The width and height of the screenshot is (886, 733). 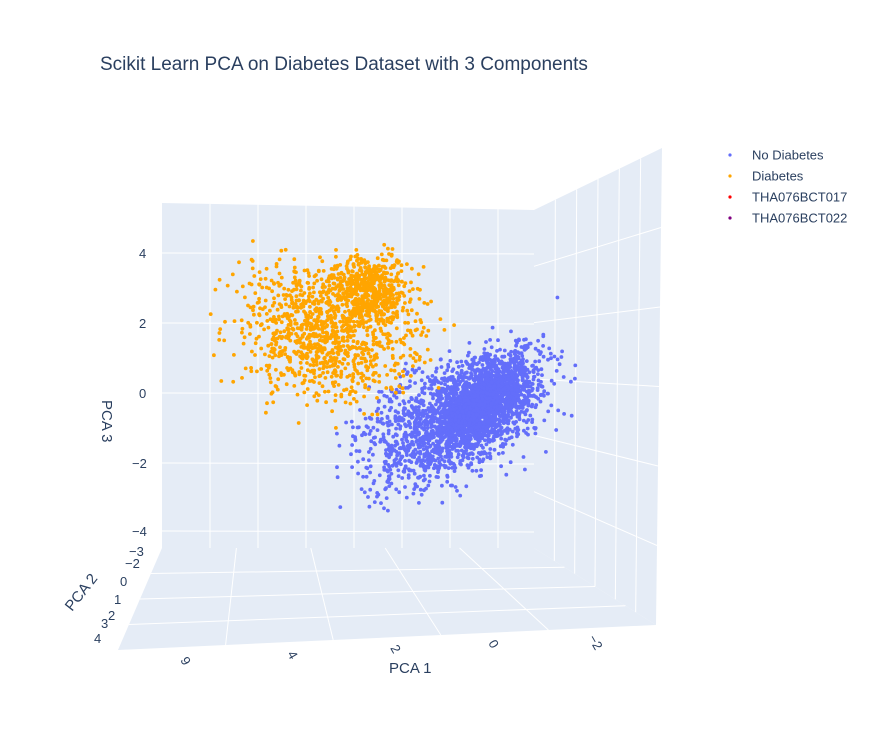 What do you see at coordinates (142, 323) in the screenshot?
I see `z-tick-label: 2` at bounding box center [142, 323].